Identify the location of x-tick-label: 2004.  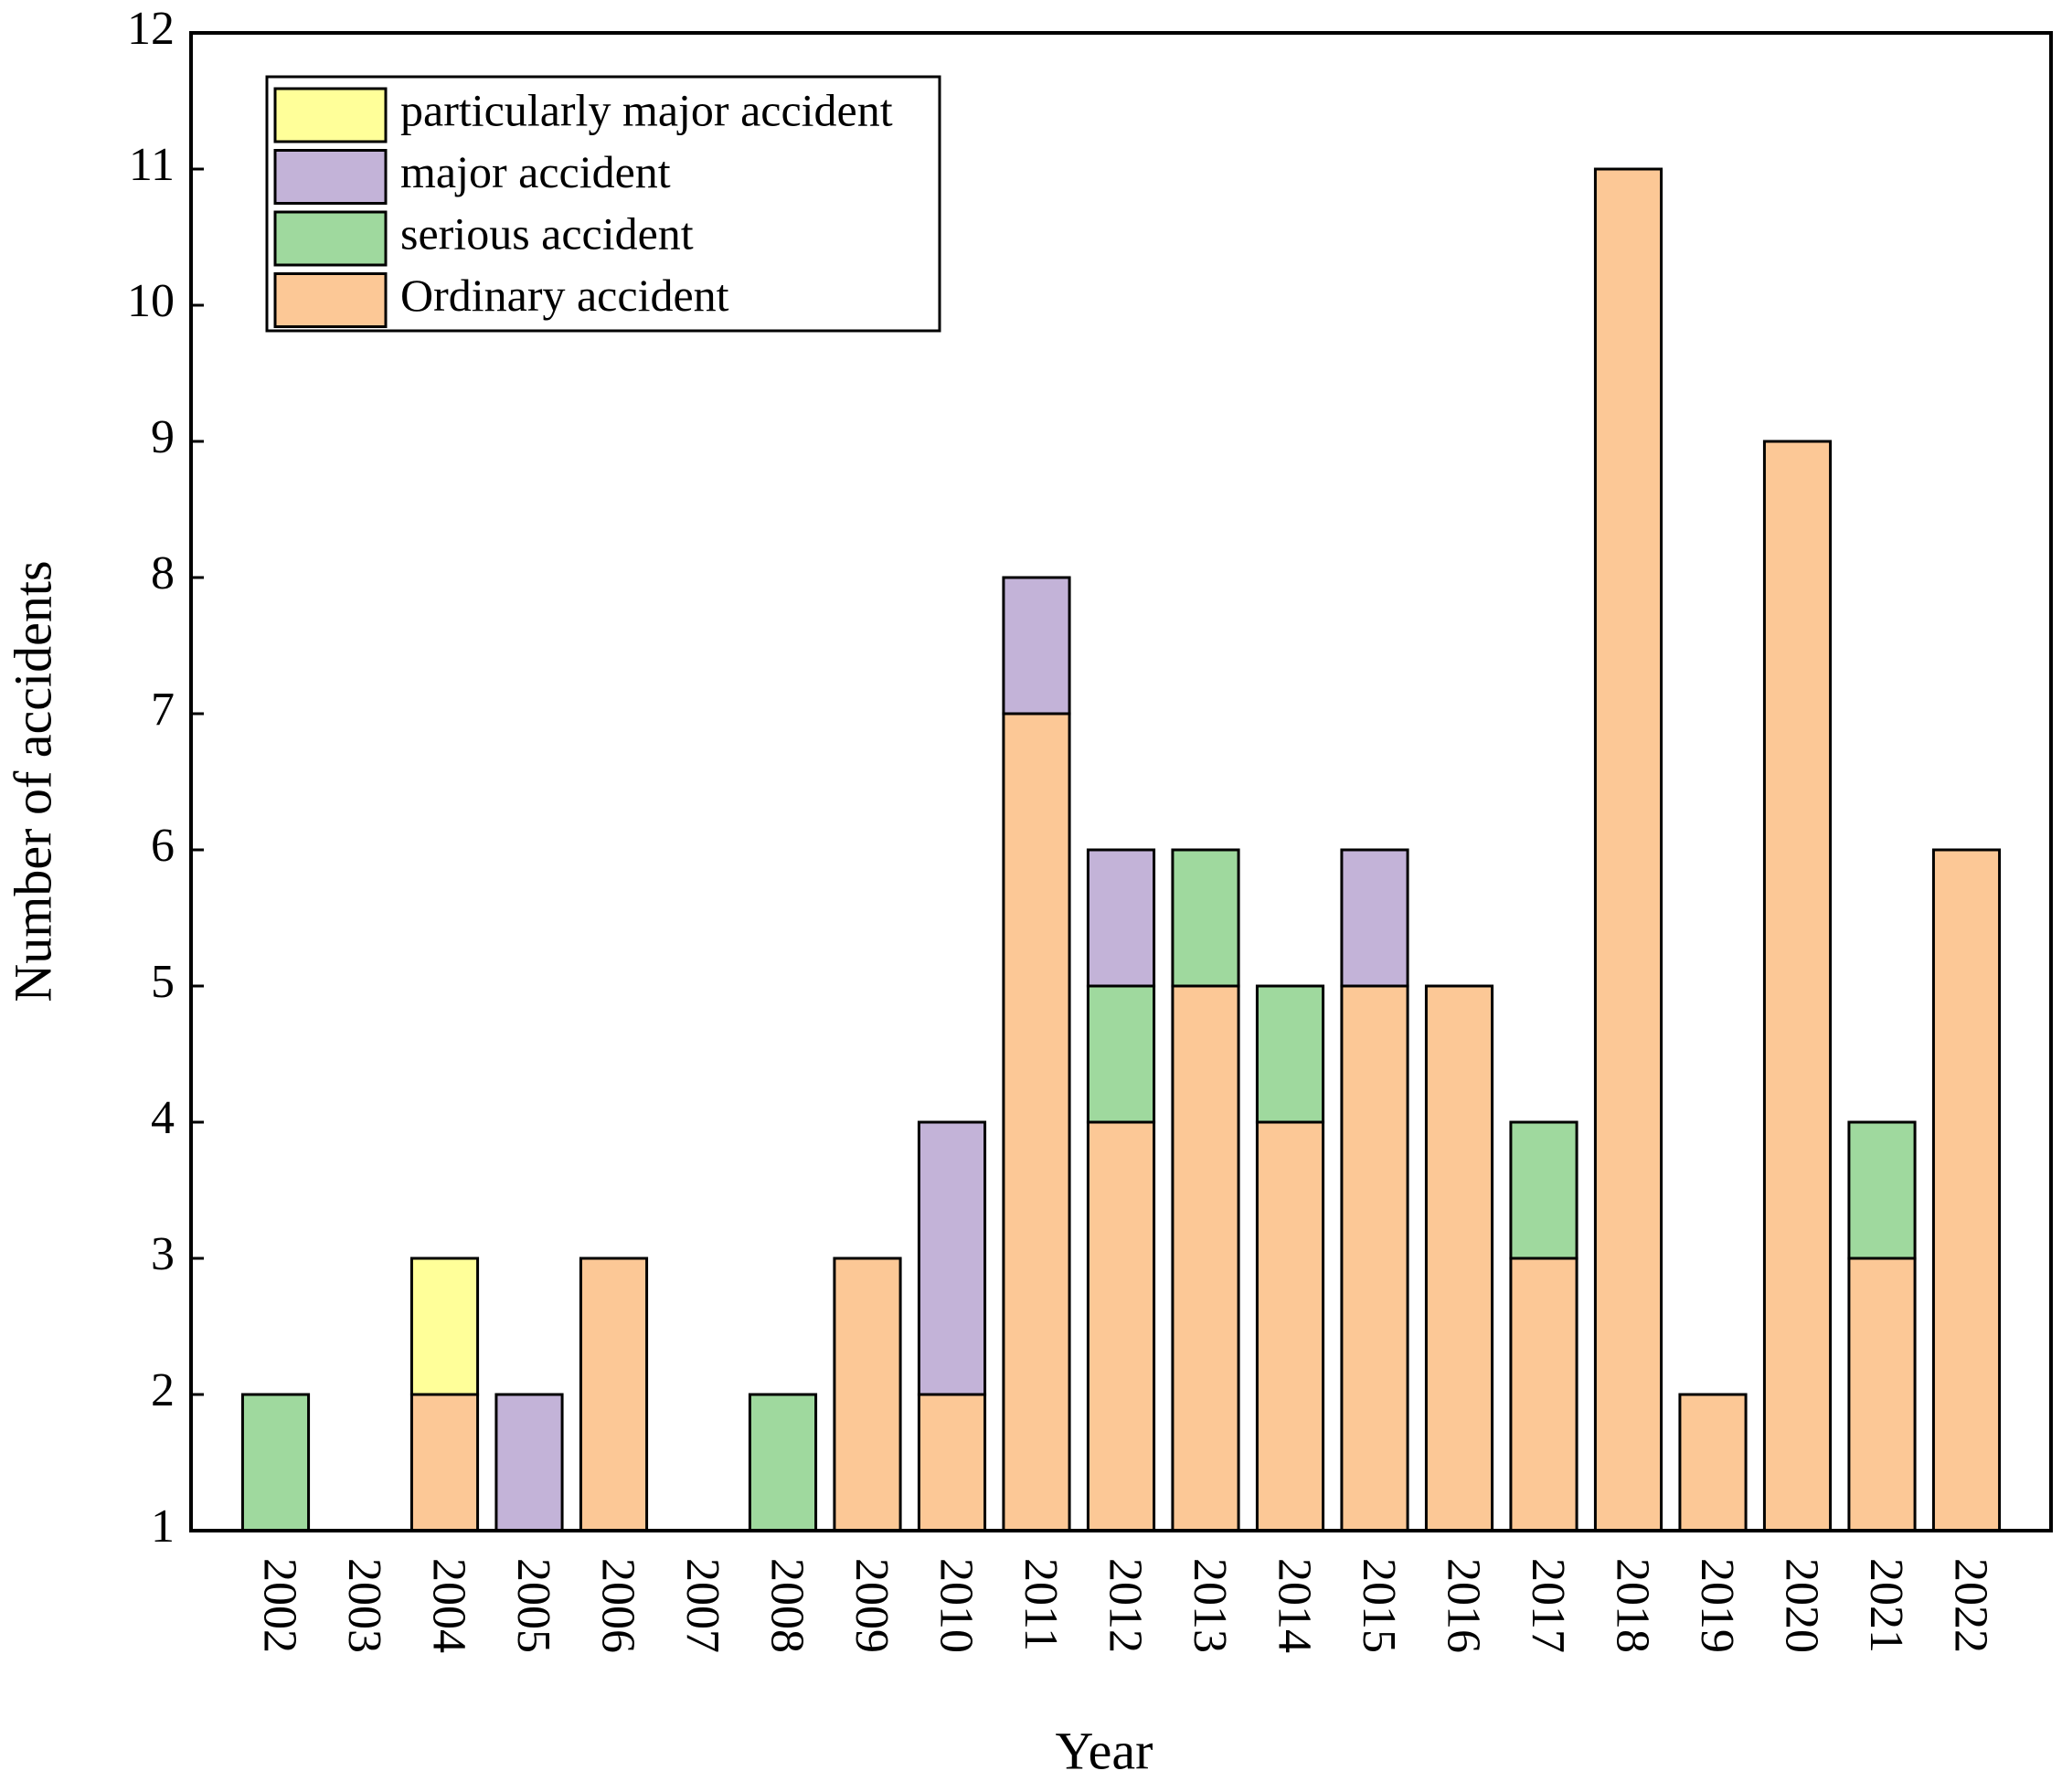
(449, 1605).